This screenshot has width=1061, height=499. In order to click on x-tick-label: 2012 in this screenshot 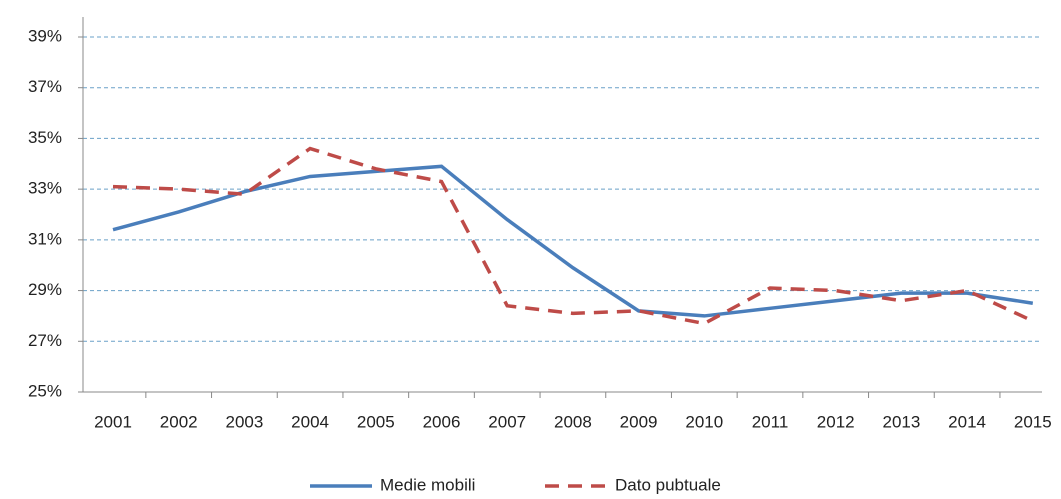, I will do `click(836, 421)`.